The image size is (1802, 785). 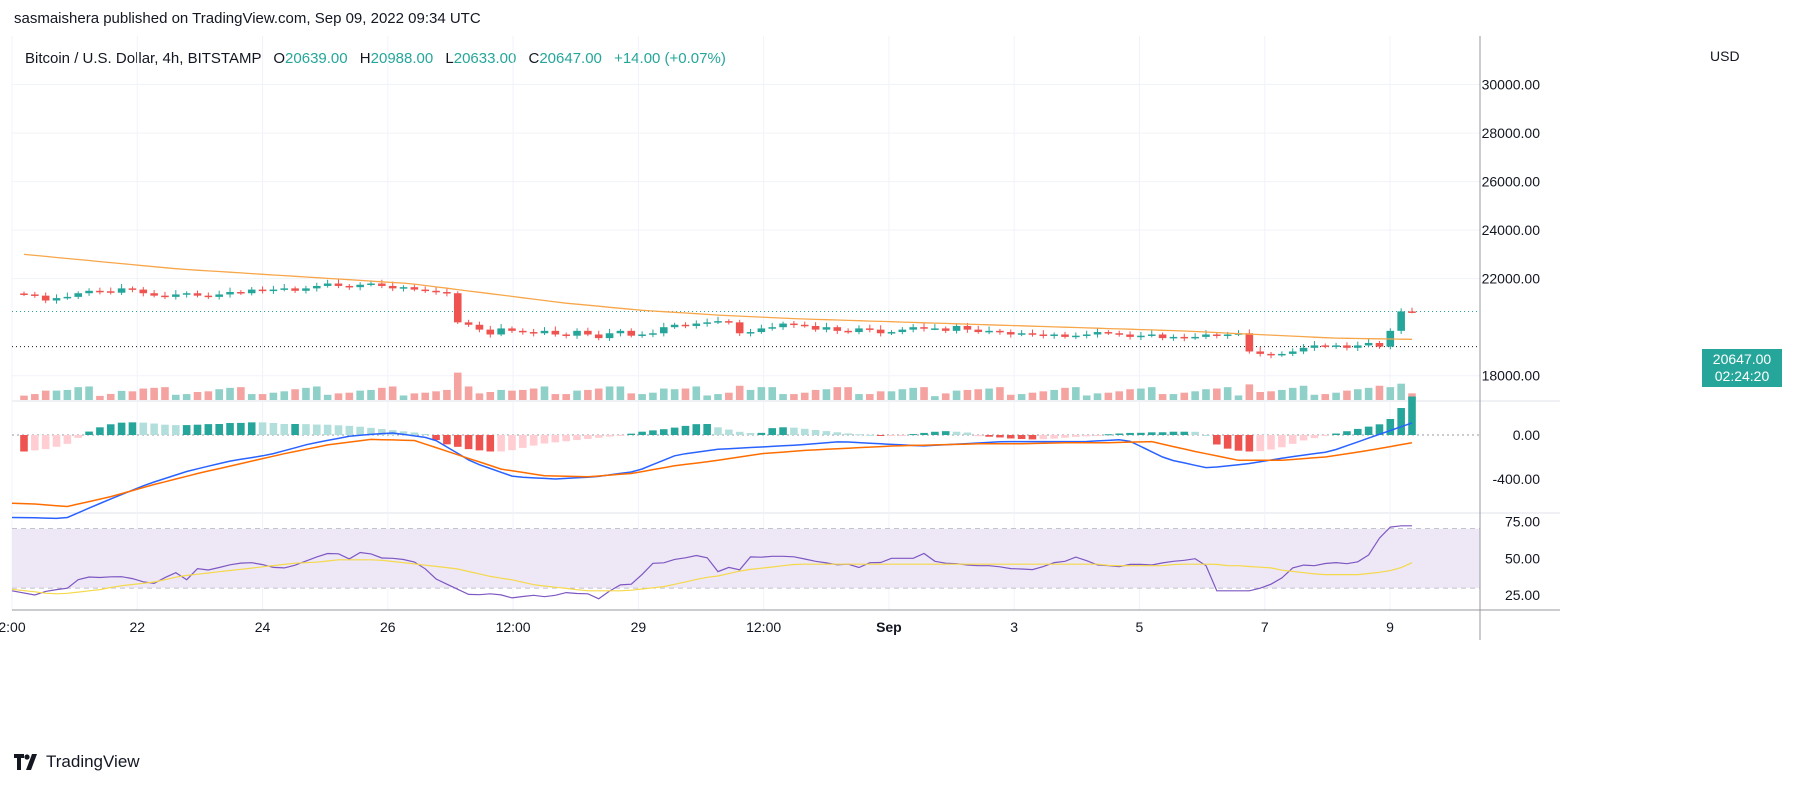 What do you see at coordinates (449, 58) in the screenshot?
I see `low-key: L` at bounding box center [449, 58].